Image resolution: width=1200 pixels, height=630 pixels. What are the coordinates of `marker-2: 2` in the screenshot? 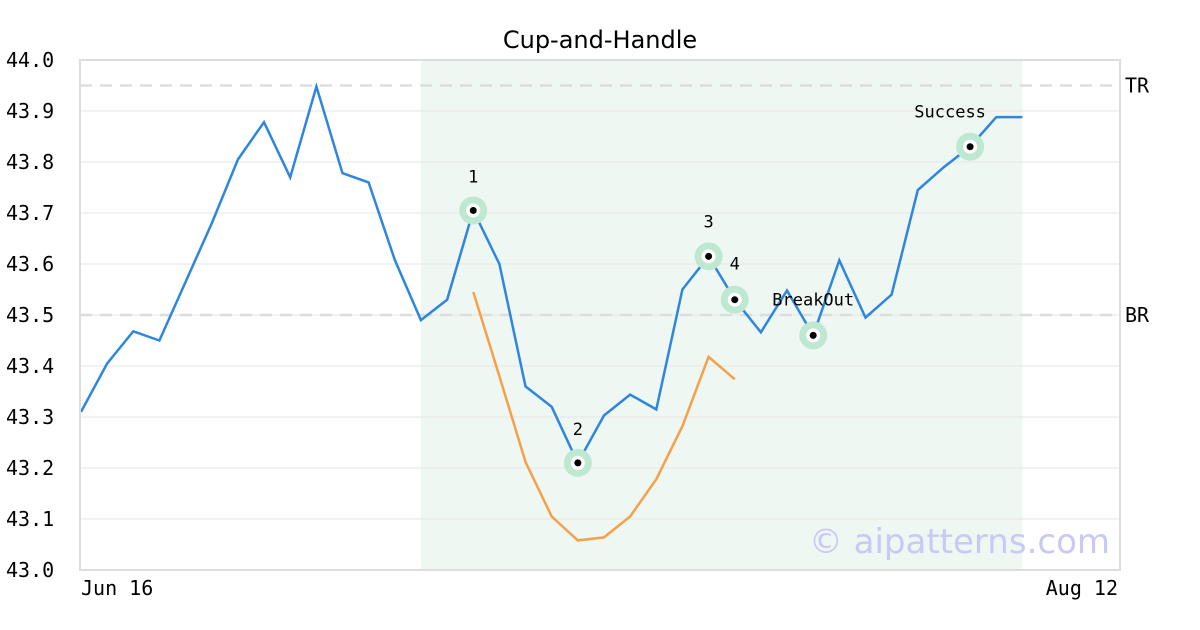 It's located at (577, 448).